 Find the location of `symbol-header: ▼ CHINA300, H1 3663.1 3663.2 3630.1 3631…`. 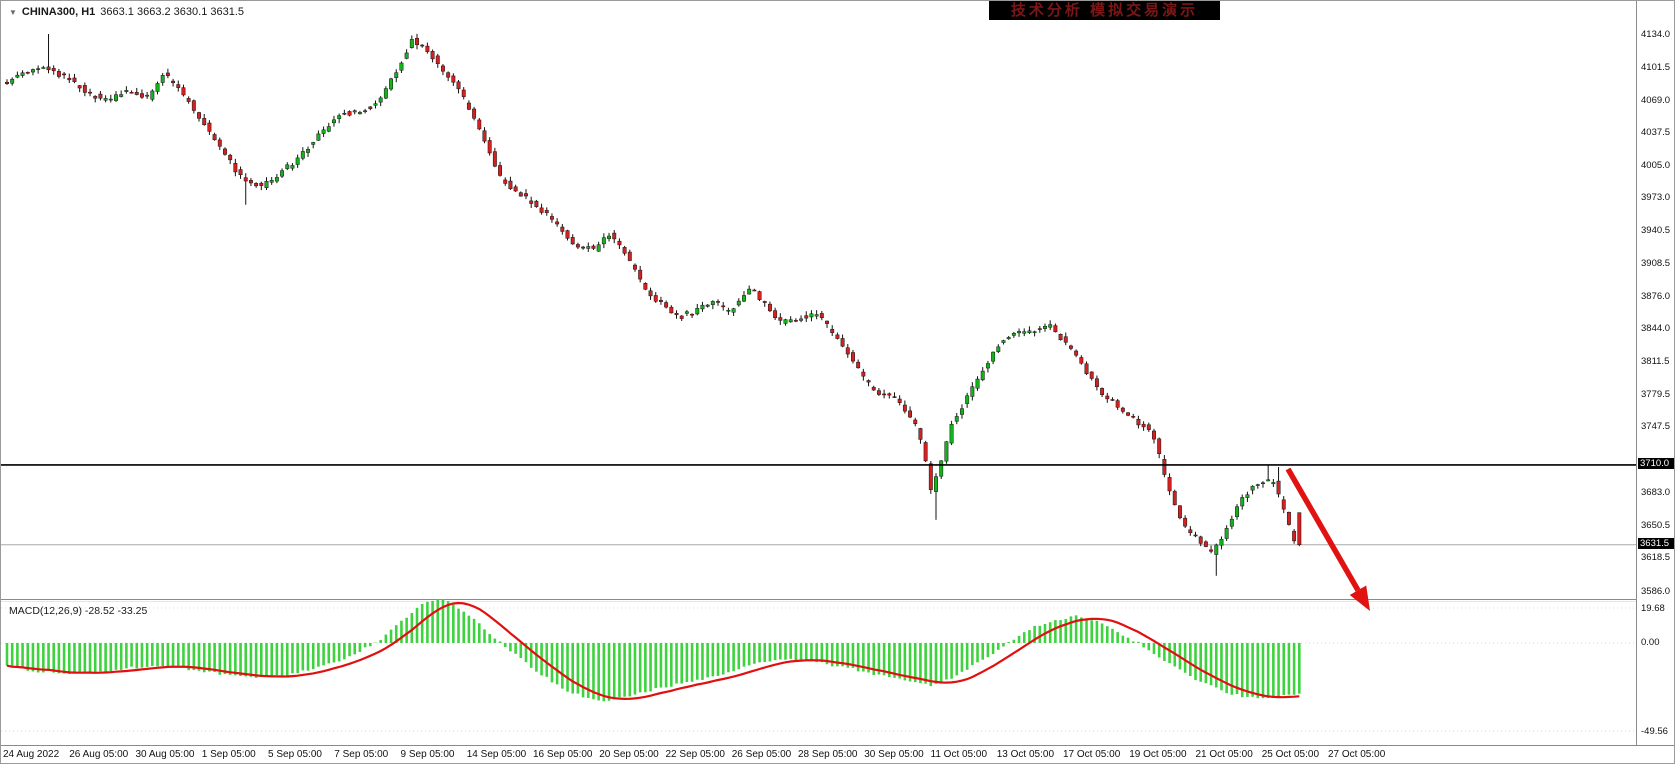

symbol-header: ▼ CHINA300, H1 3663.1 3663.2 3630.1 3631… is located at coordinates (126, 12).